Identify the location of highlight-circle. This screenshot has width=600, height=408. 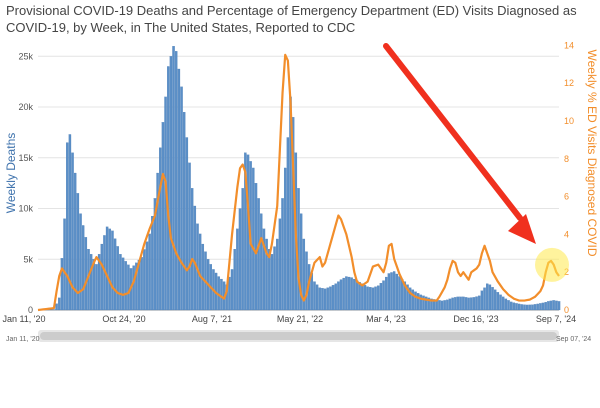
(552, 264).